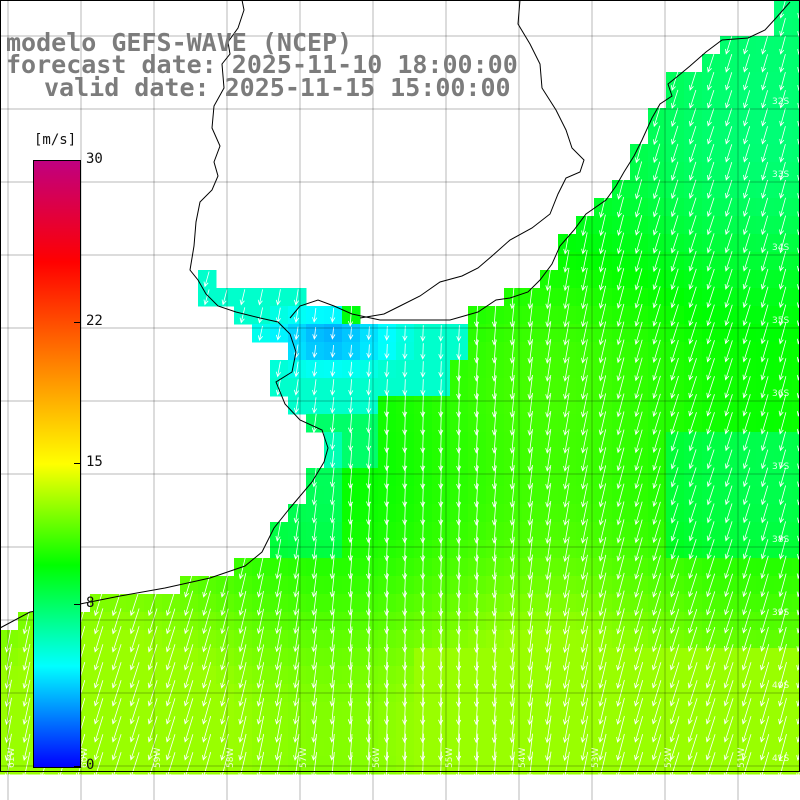  Describe the element at coordinates (94, 320) in the screenshot. I see `colorbar-tick-label: 22` at that location.